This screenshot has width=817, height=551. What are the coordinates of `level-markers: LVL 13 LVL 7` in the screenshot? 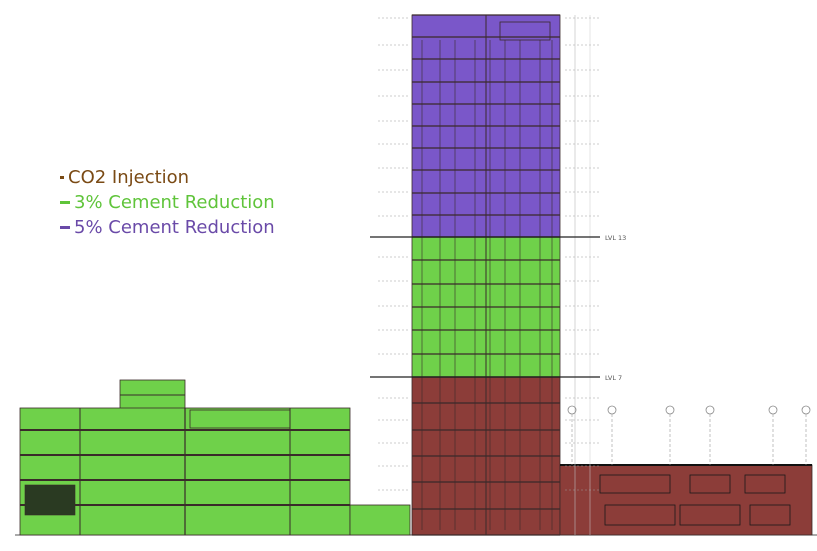 It's located at (498, 308).